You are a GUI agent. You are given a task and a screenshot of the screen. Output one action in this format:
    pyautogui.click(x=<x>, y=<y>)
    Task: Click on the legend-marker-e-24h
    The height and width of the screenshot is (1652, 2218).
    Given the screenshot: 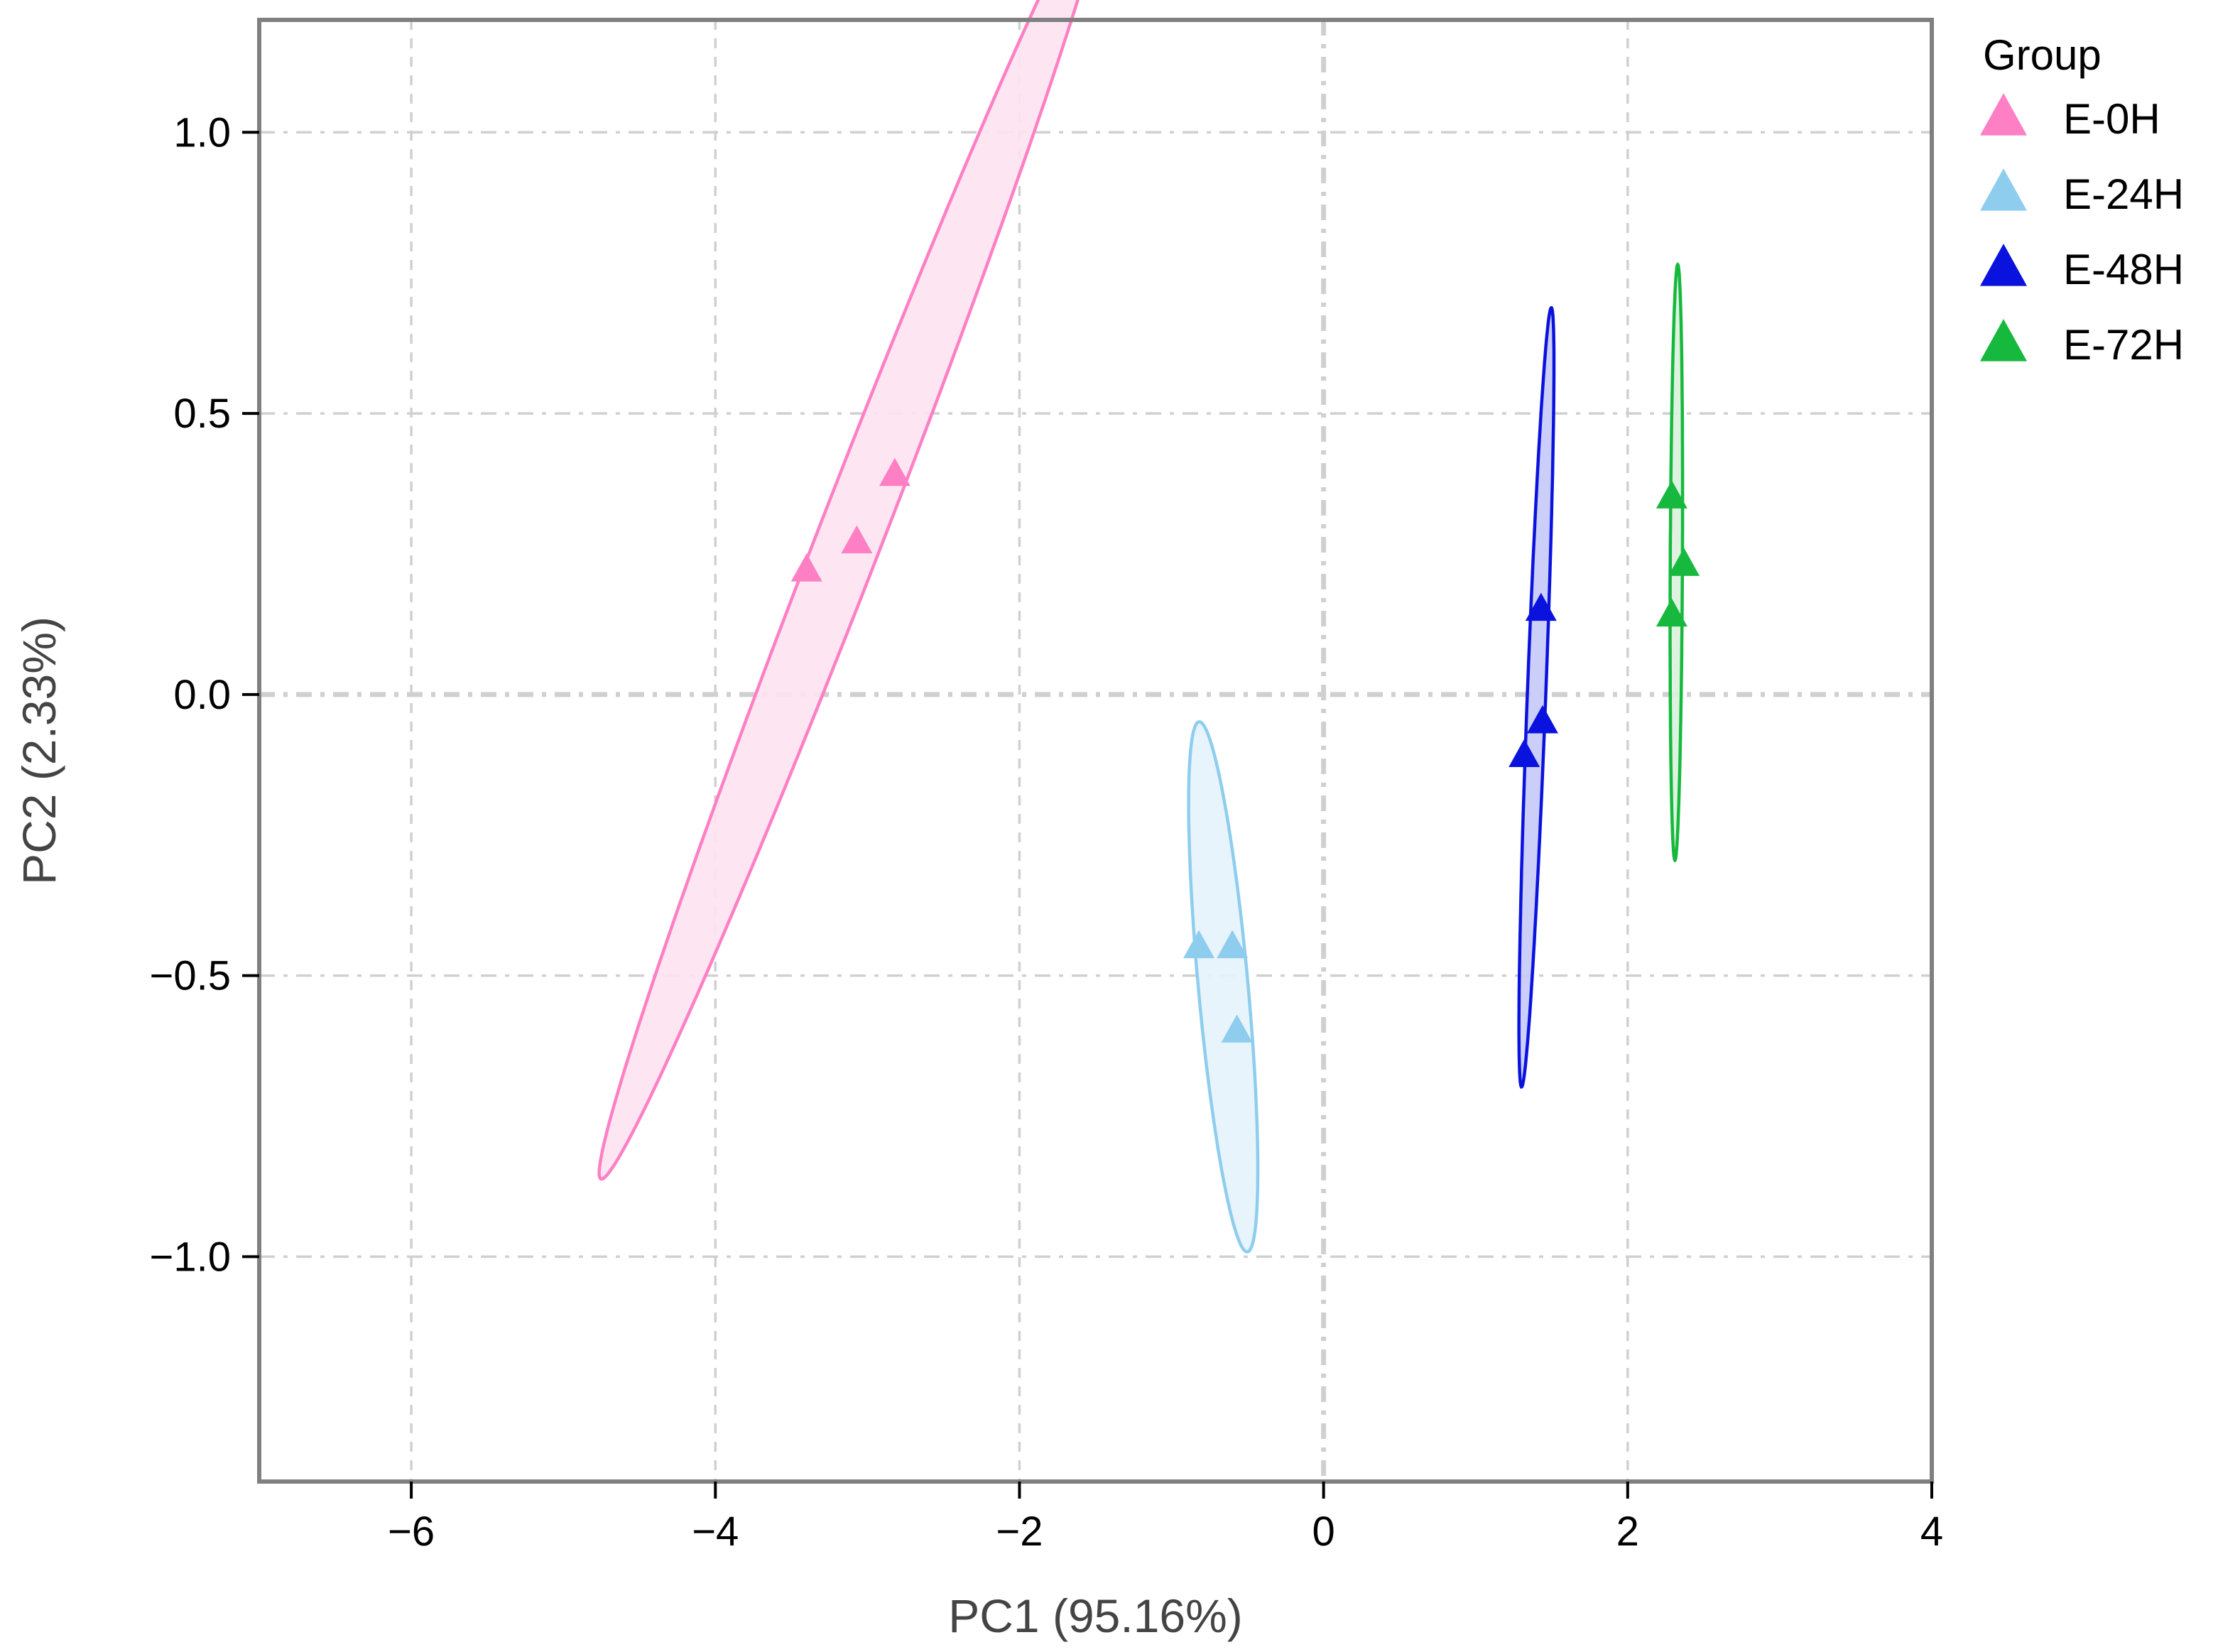 What is the action you would take?
    pyautogui.click(x=2004, y=189)
    